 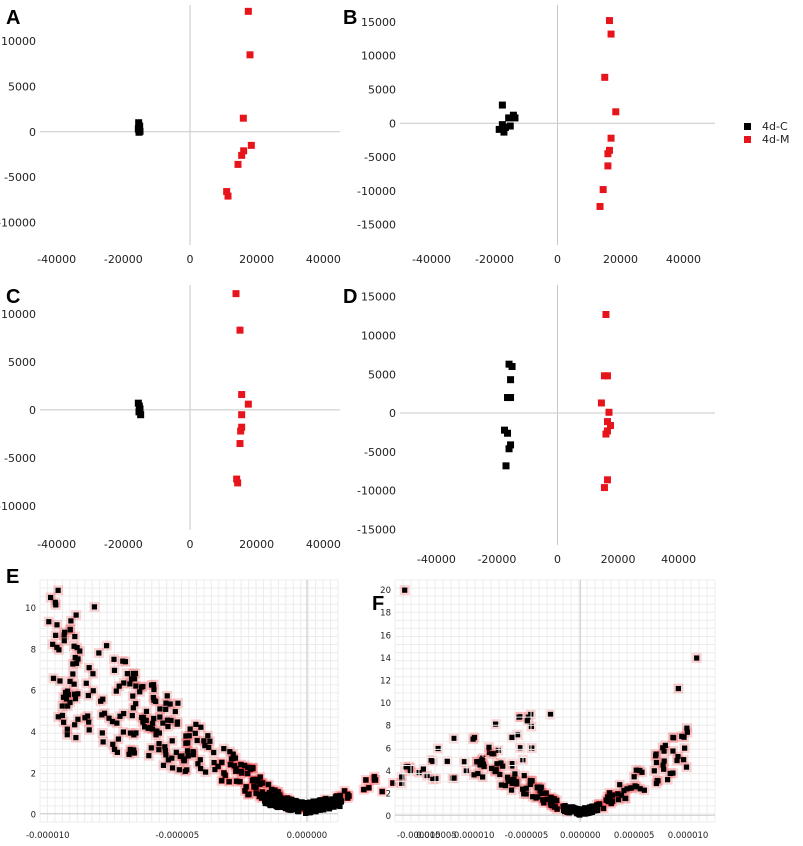 I want to click on x-tick-label: -0.000015, so click(x=419, y=836).